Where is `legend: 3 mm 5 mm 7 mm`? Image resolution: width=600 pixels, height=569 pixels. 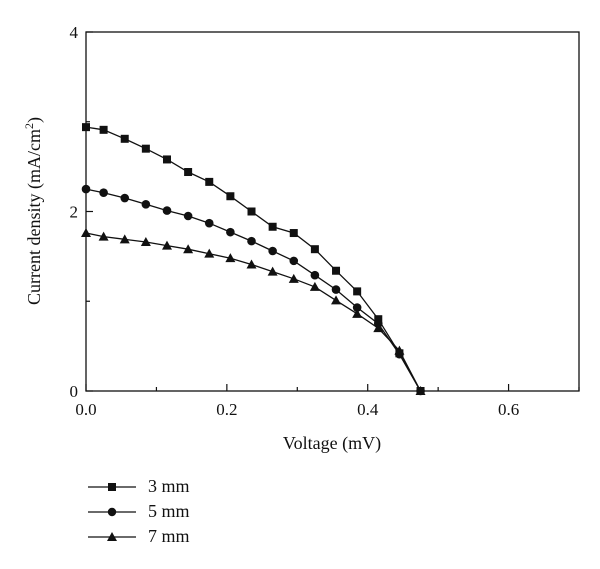 legend: 3 mm 5 mm 7 mm is located at coordinates (139, 511).